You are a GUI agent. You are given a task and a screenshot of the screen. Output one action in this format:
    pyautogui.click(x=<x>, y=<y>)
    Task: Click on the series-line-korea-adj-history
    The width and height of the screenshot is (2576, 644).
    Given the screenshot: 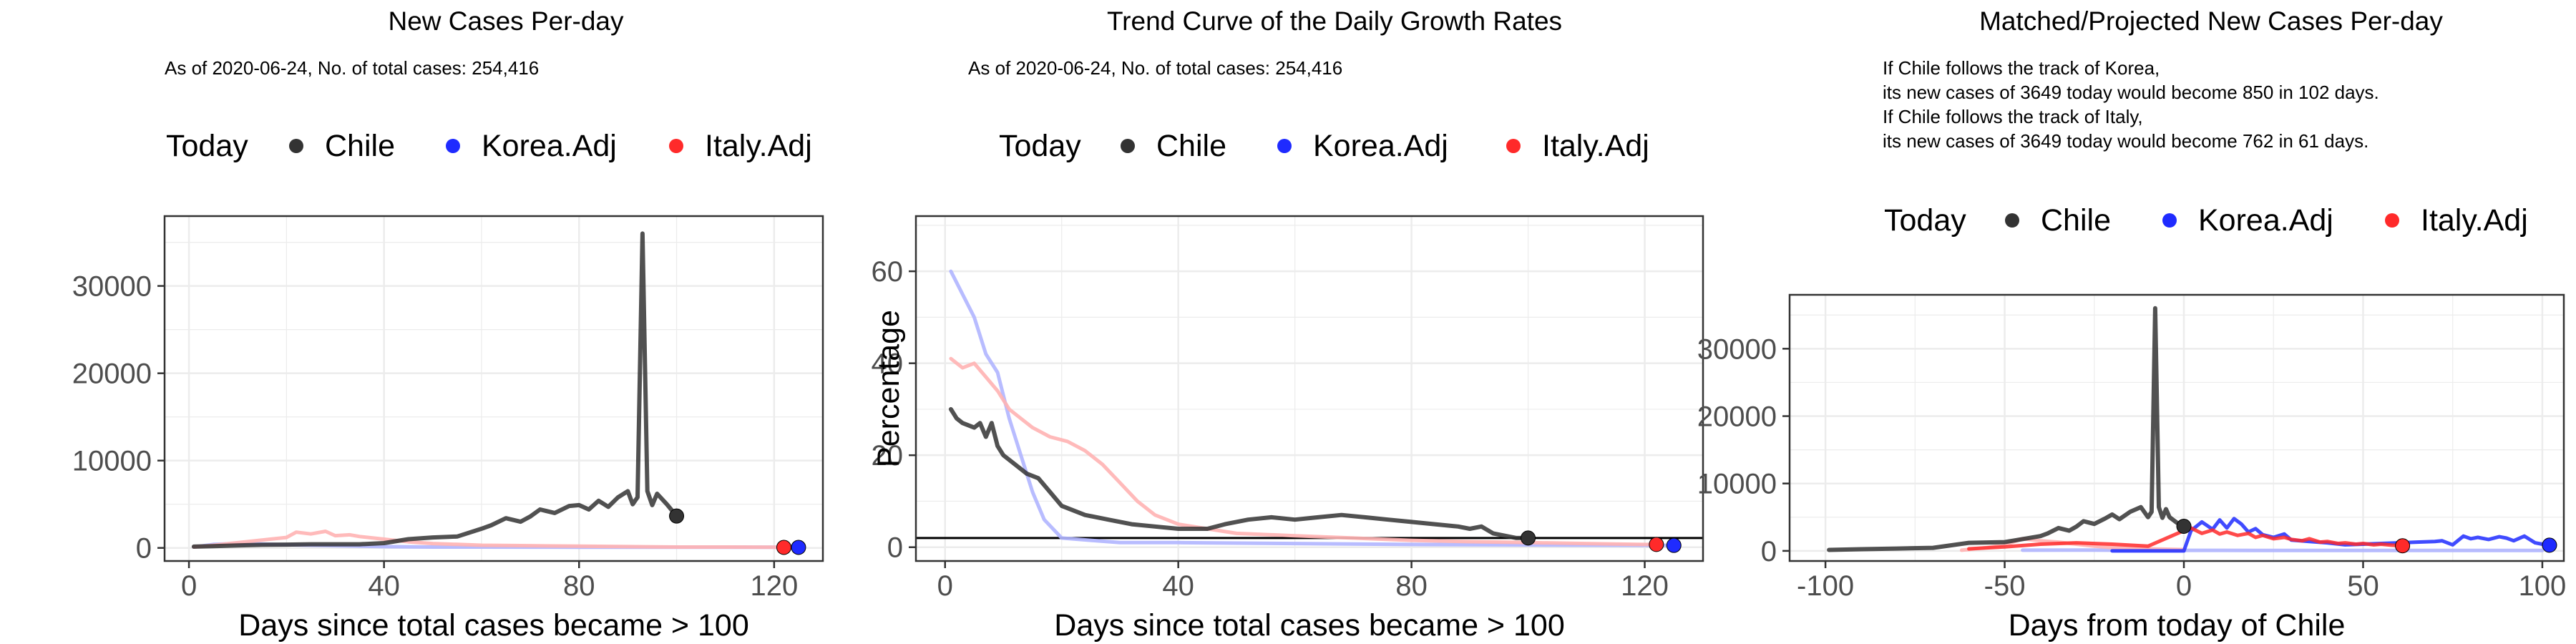 What is the action you would take?
    pyautogui.click(x=2283, y=550)
    